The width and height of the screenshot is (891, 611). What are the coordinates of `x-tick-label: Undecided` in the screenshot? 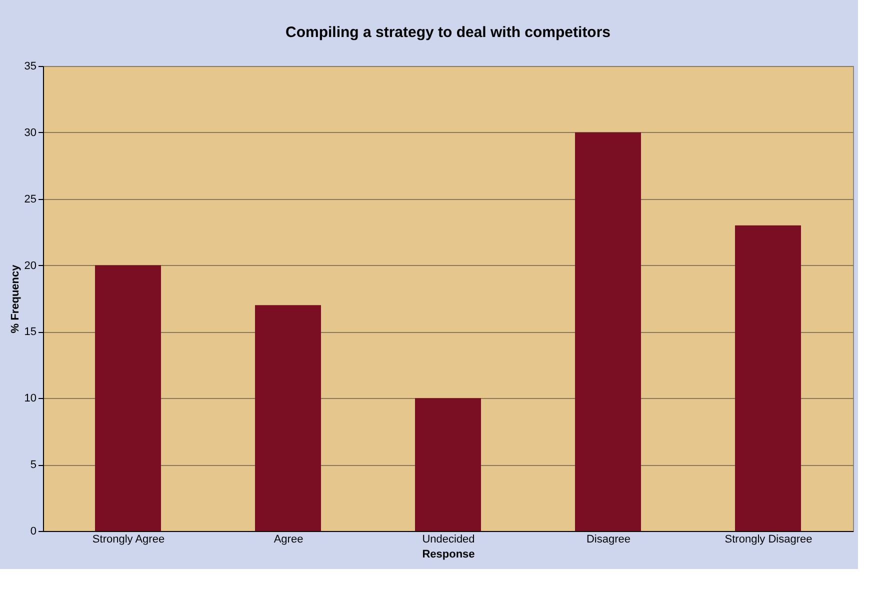 It's located at (448, 540).